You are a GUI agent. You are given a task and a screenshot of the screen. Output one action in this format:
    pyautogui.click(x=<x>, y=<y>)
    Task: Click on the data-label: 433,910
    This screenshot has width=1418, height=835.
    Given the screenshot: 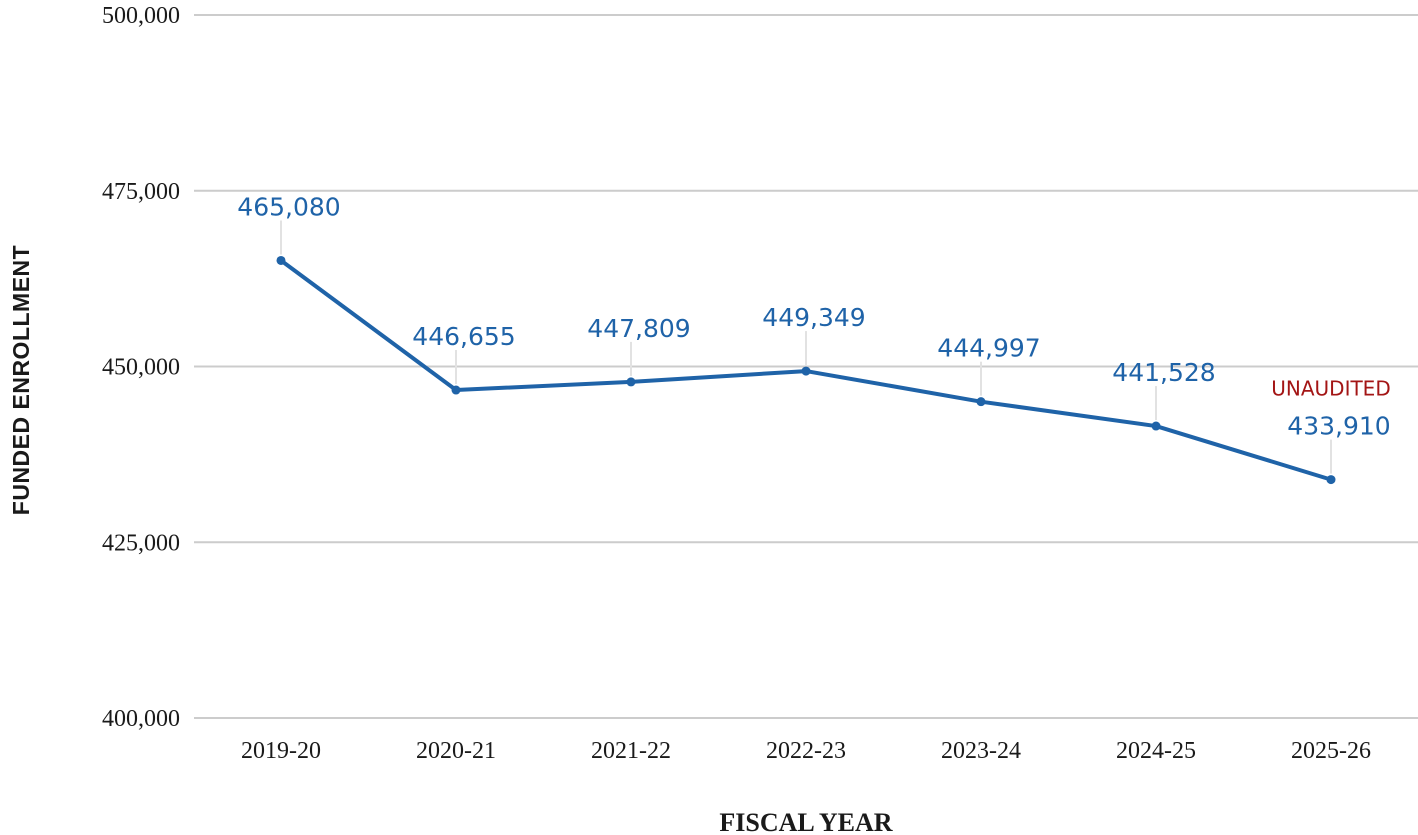 What is the action you would take?
    pyautogui.click(x=1338, y=426)
    